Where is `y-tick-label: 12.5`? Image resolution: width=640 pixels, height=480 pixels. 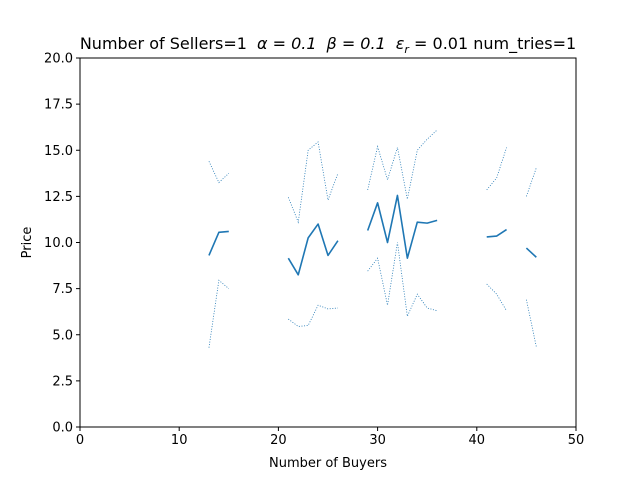 y-tick-label: 12.5 is located at coordinates (58, 197).